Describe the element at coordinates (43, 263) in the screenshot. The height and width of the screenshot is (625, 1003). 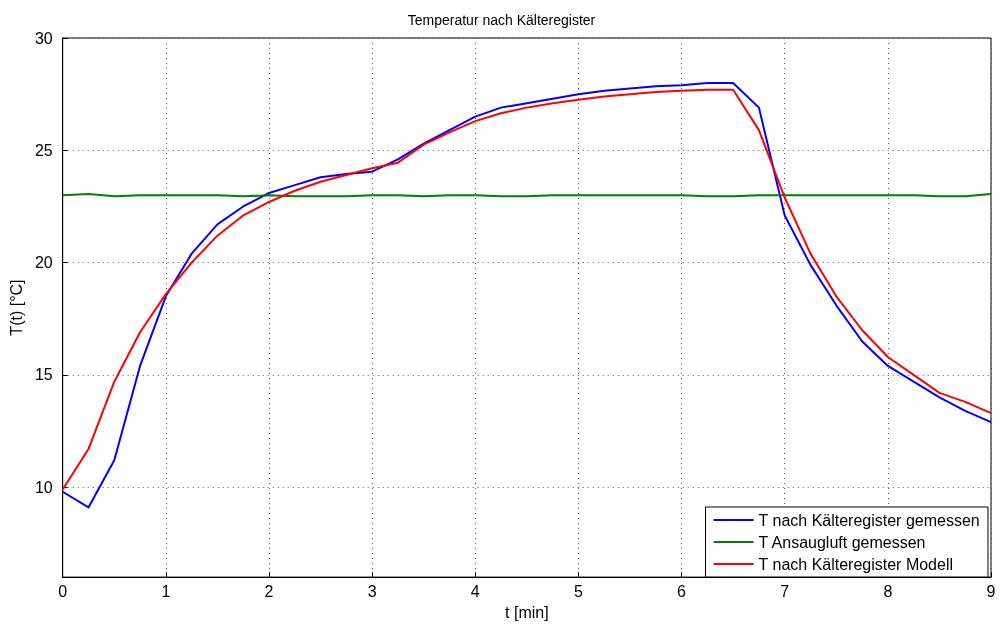
I see `y-tick-label: 20` at that location.